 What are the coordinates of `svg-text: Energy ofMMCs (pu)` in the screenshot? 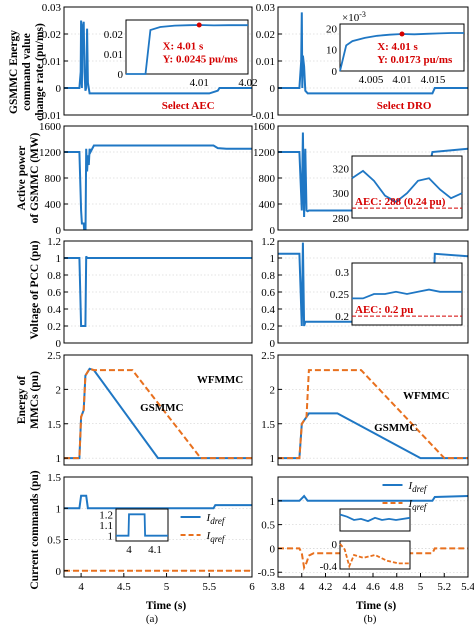 It's located at (28, 400).